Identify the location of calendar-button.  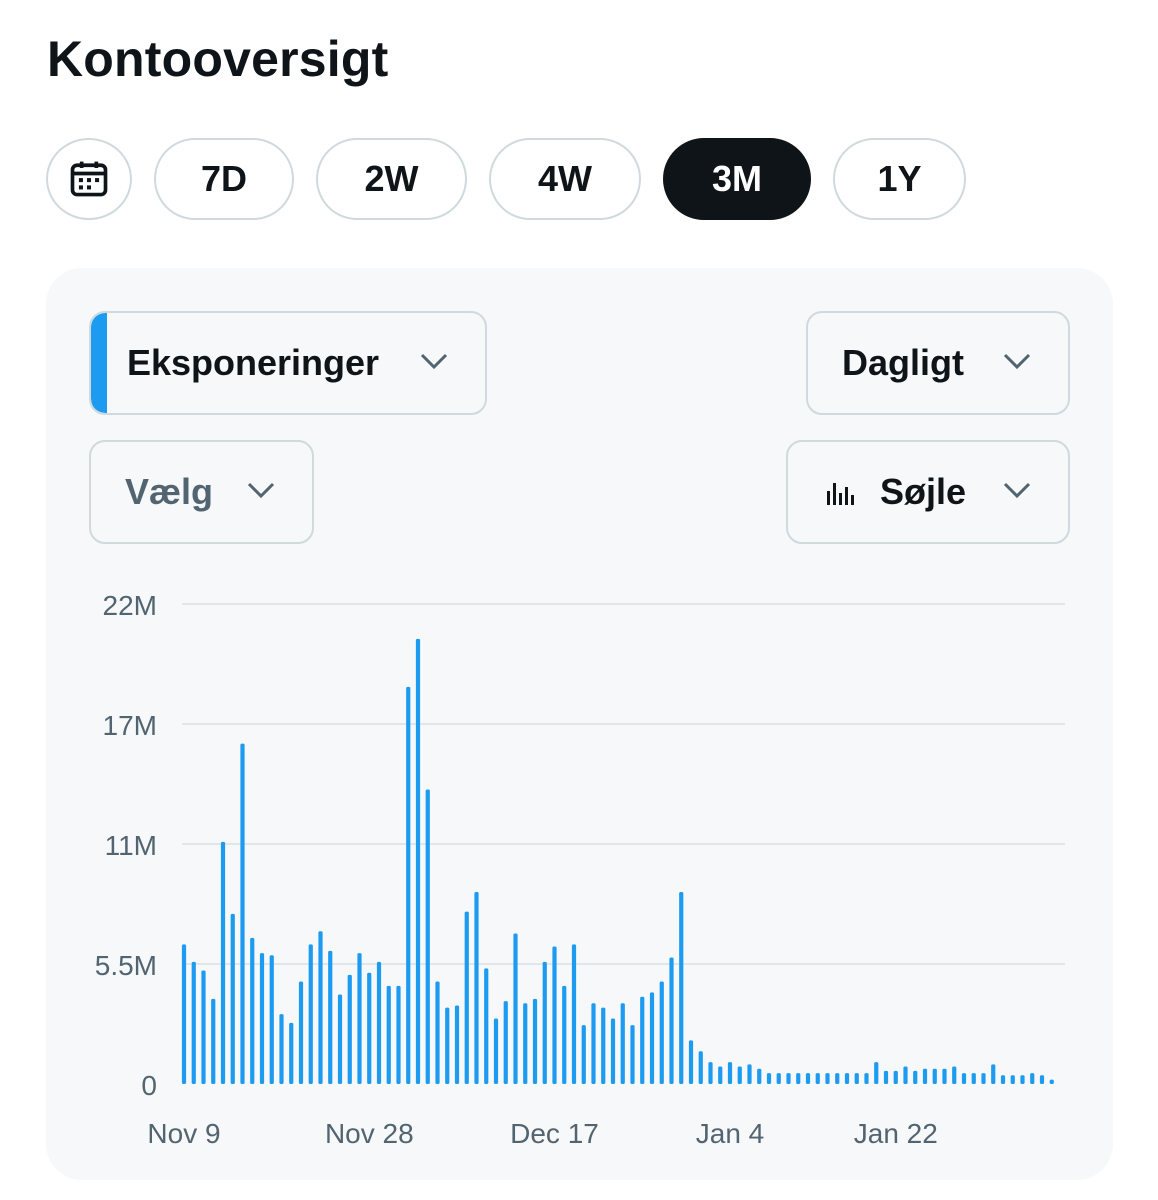
(89, 179).